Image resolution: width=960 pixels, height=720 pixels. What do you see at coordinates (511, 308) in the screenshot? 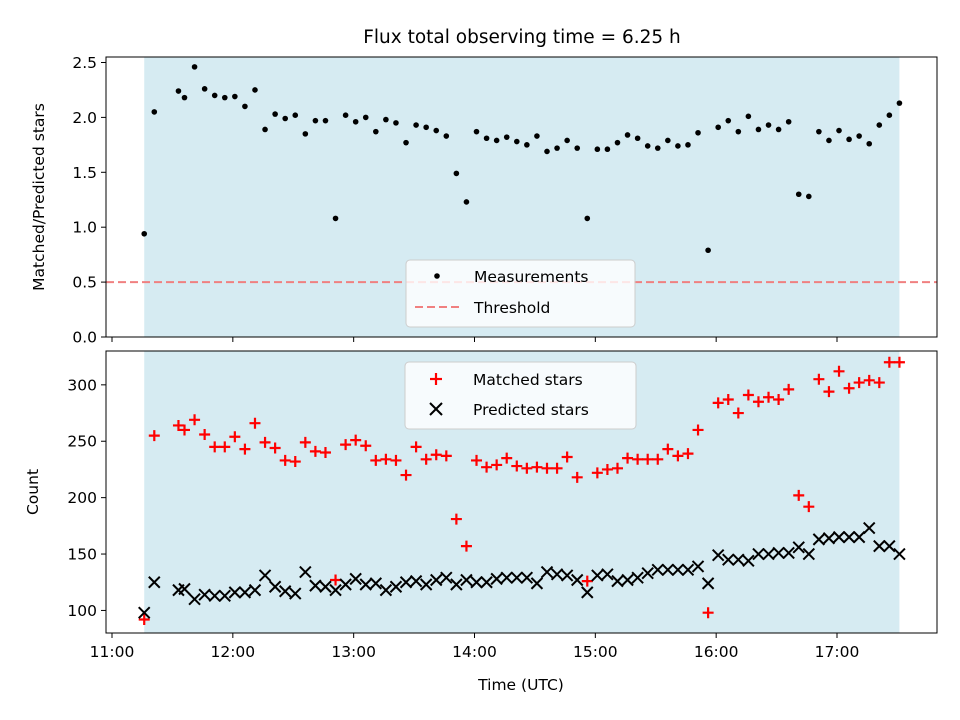
I see `legend-threshold-label: Threshold` at bounding box center [511, 308].